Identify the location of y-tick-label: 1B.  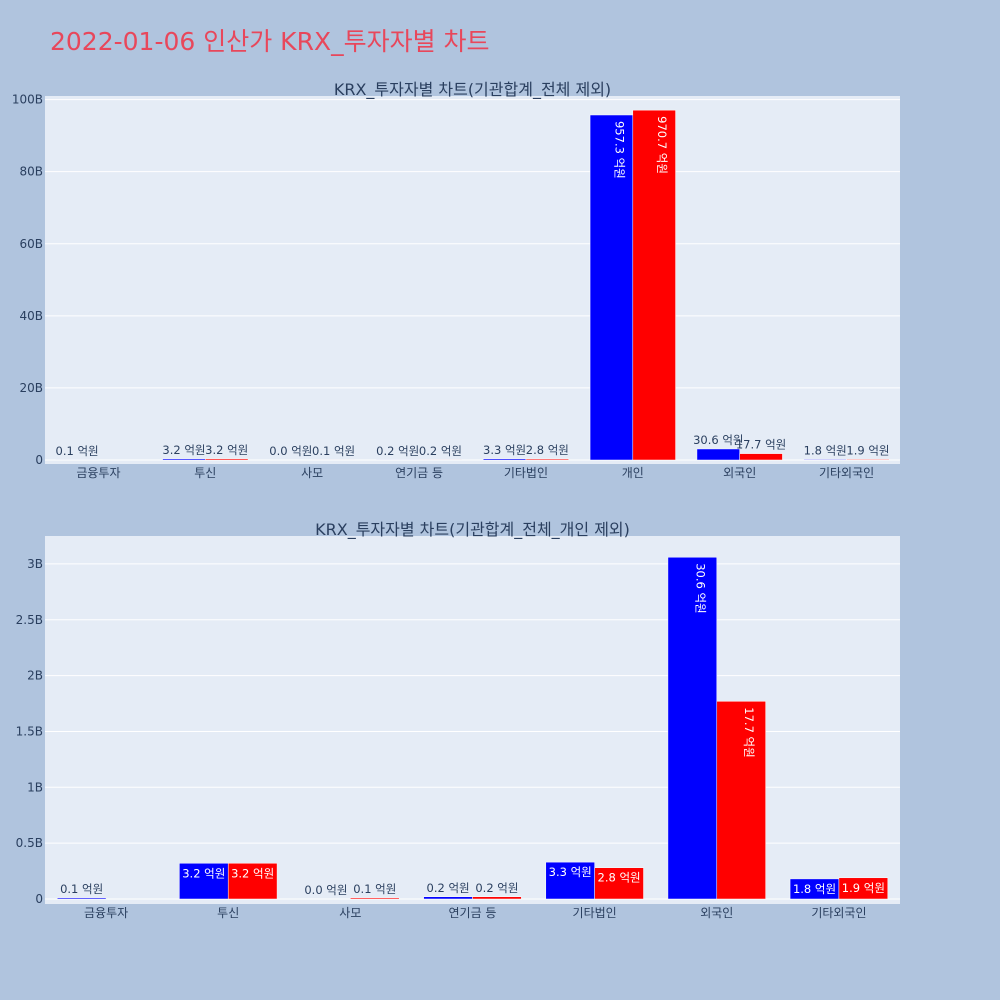
(35, 787).